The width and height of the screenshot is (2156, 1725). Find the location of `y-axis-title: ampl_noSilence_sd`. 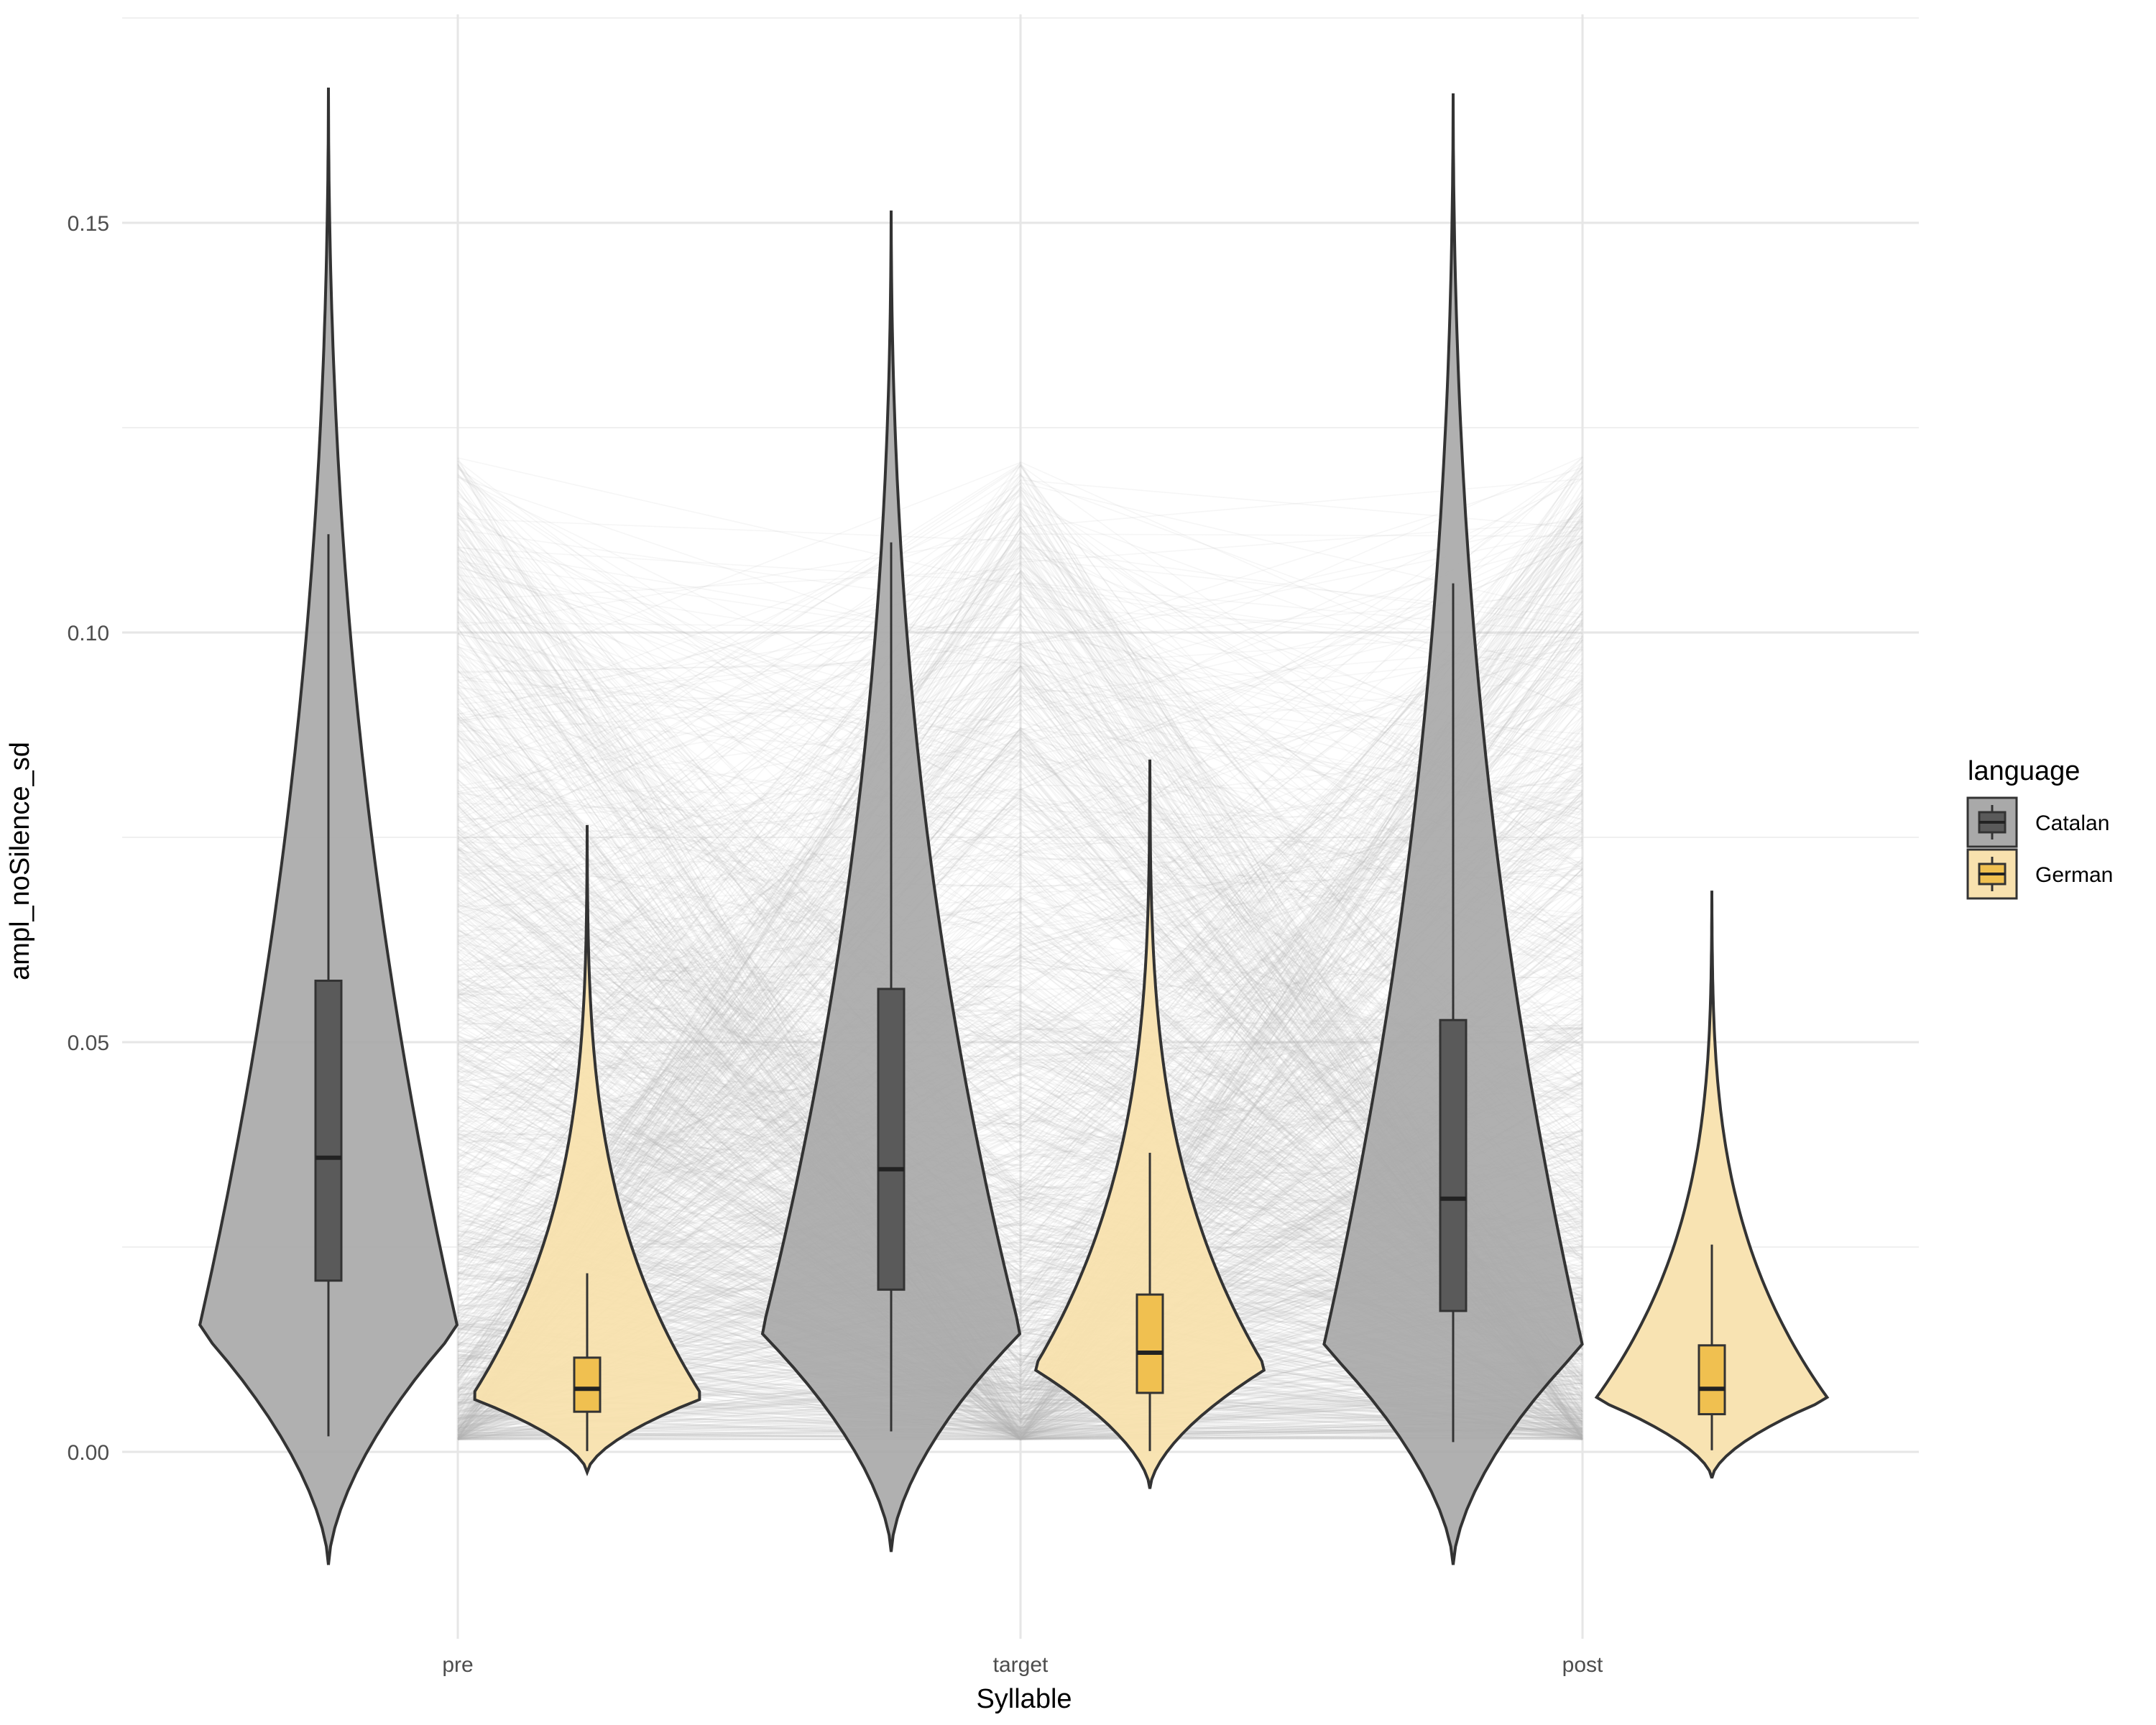

y-axis-title: ampl_noSilence_sd is located at coordinates (20, 861).